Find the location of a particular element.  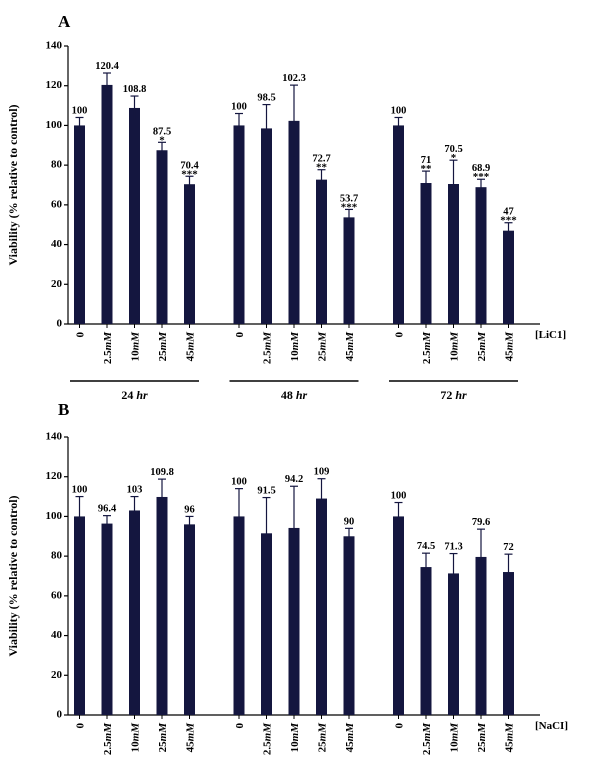

value-label: 96 is located at coordinates (189, 509).